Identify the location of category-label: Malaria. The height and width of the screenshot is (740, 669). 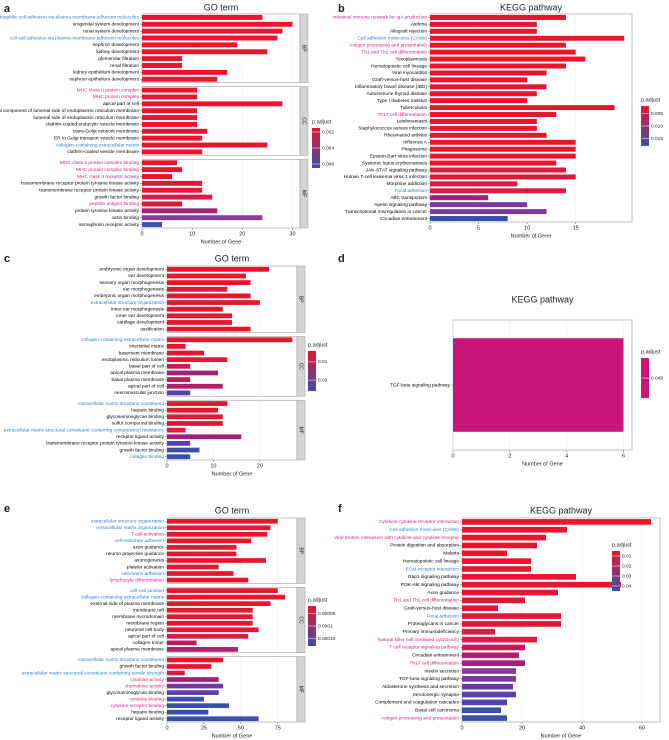
(451, 554).